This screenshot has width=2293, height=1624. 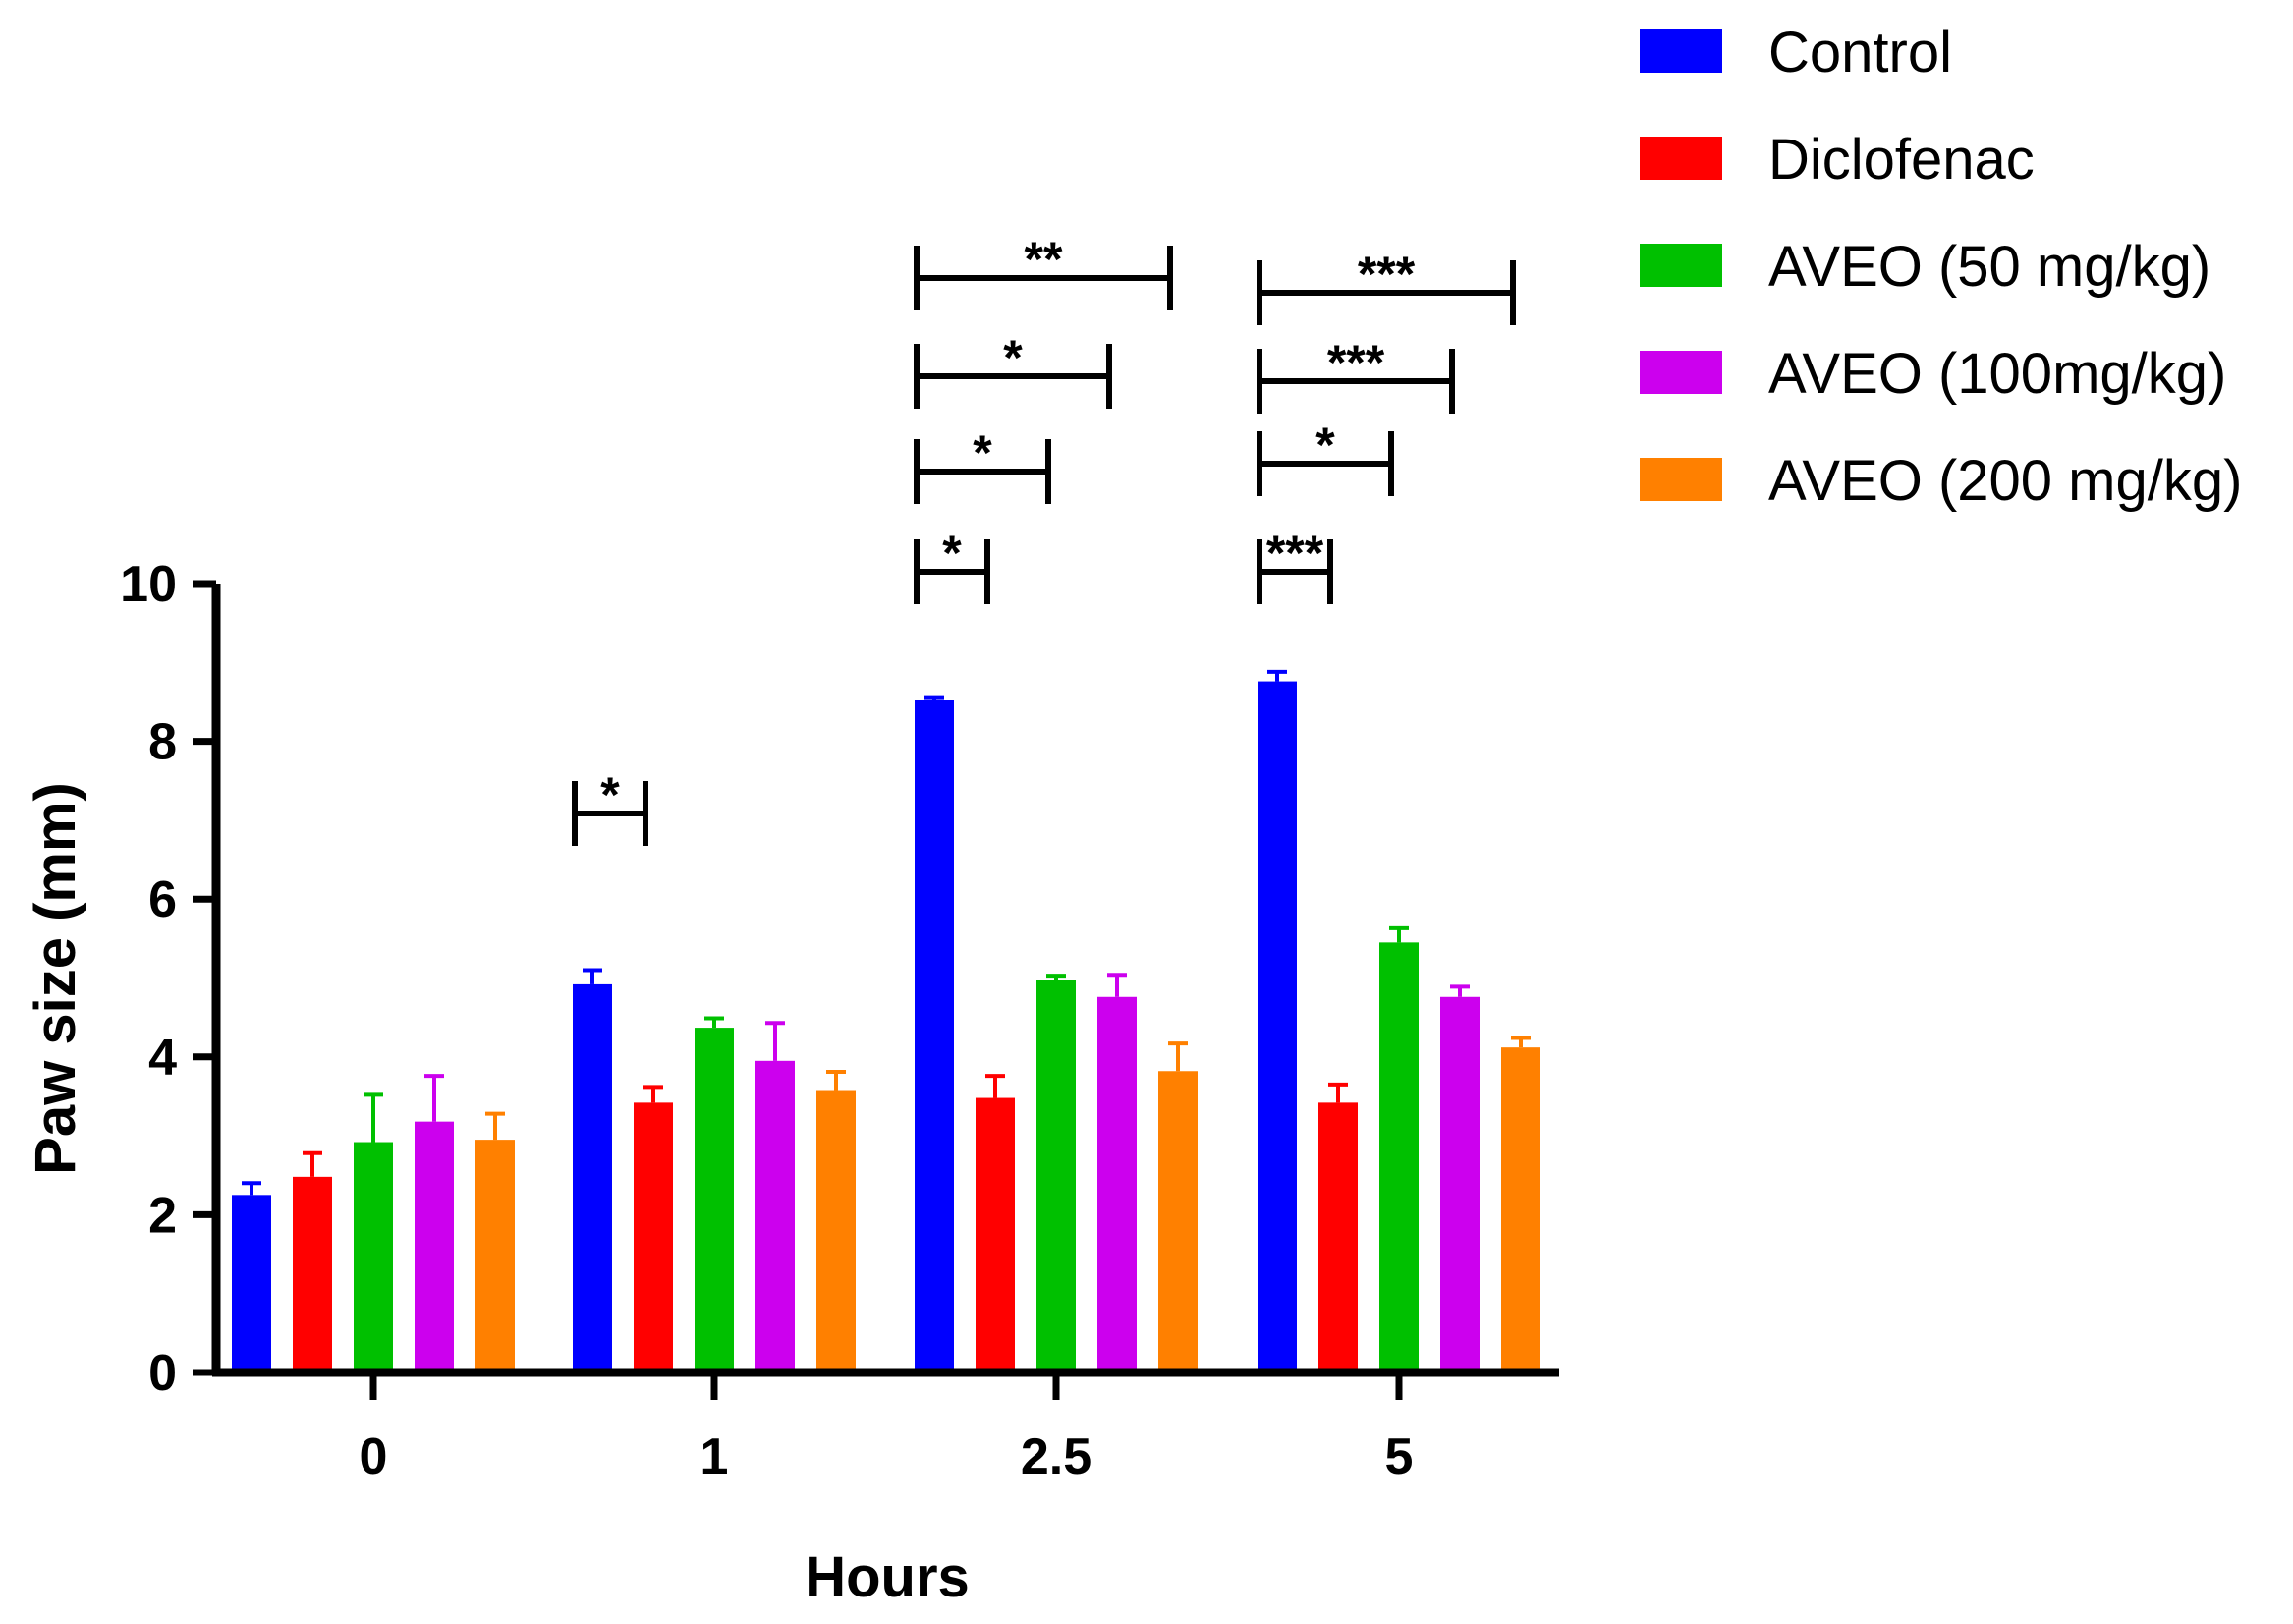 What do you see at coordinates (148, 584) in the screenshot?
I see `y-tick-label-5: 10` at bounding box center [148, 584].